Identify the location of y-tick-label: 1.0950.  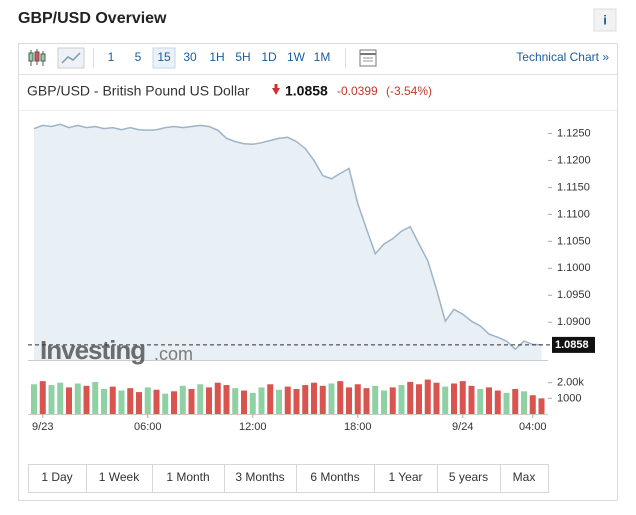
(574, 295).